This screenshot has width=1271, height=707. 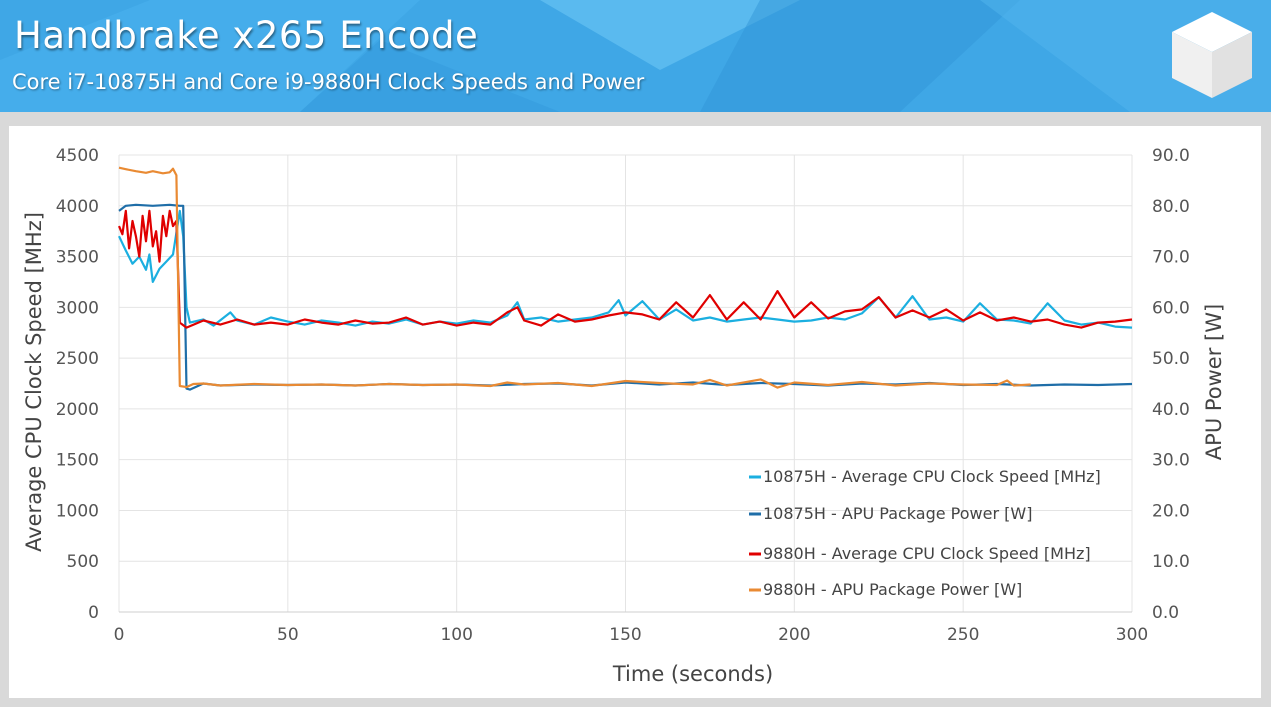 I want to click on y-axis-left-label: Average CPU Clock Speed [MHz], so click(x=34, y=382).